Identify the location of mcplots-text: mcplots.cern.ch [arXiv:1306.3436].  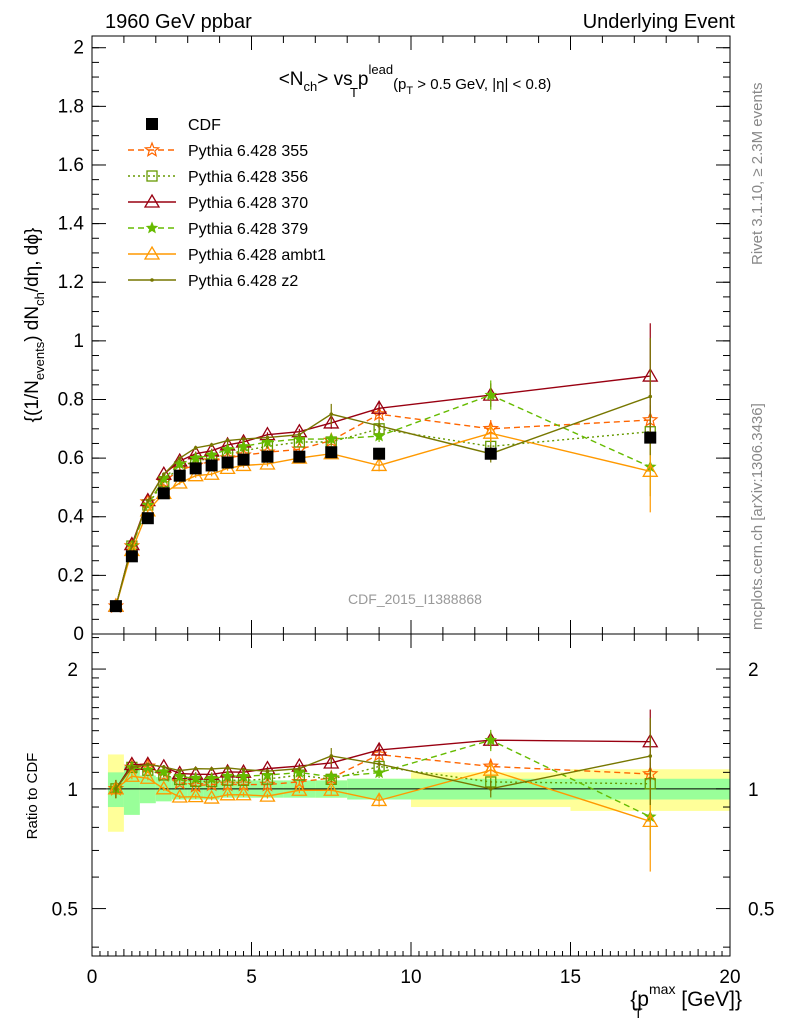
(757, 516).